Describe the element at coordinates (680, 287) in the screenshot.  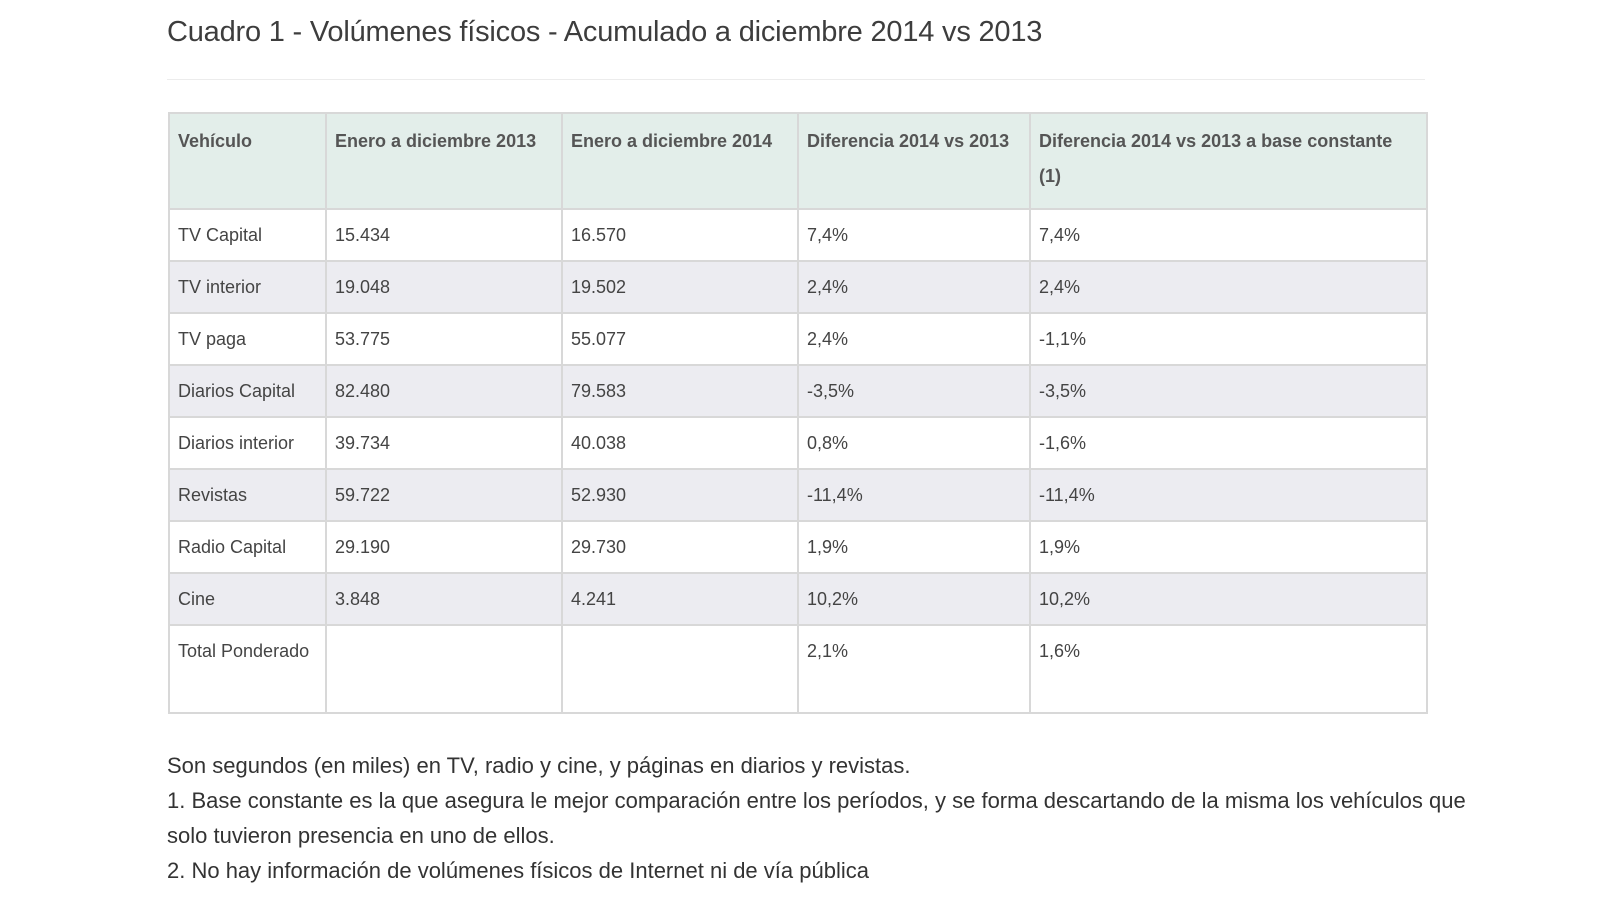
I see `table-cell: 19.502` at that location.